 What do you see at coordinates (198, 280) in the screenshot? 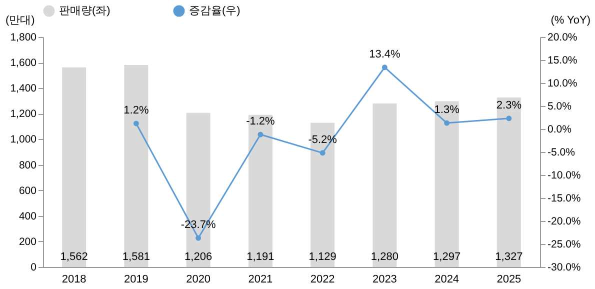
I see `x-tick-label: 2020` at bounding box center [198, 280].